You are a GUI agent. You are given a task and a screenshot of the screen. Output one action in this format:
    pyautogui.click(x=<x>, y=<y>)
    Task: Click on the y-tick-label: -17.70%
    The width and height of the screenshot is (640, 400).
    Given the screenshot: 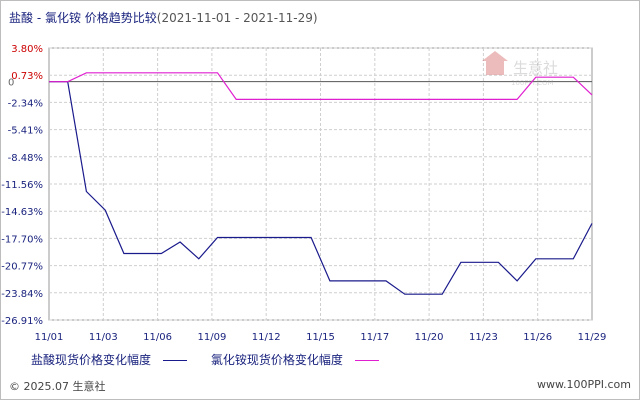 What is the action you would take?
    pyautogui.click(x=22, y=239)
    